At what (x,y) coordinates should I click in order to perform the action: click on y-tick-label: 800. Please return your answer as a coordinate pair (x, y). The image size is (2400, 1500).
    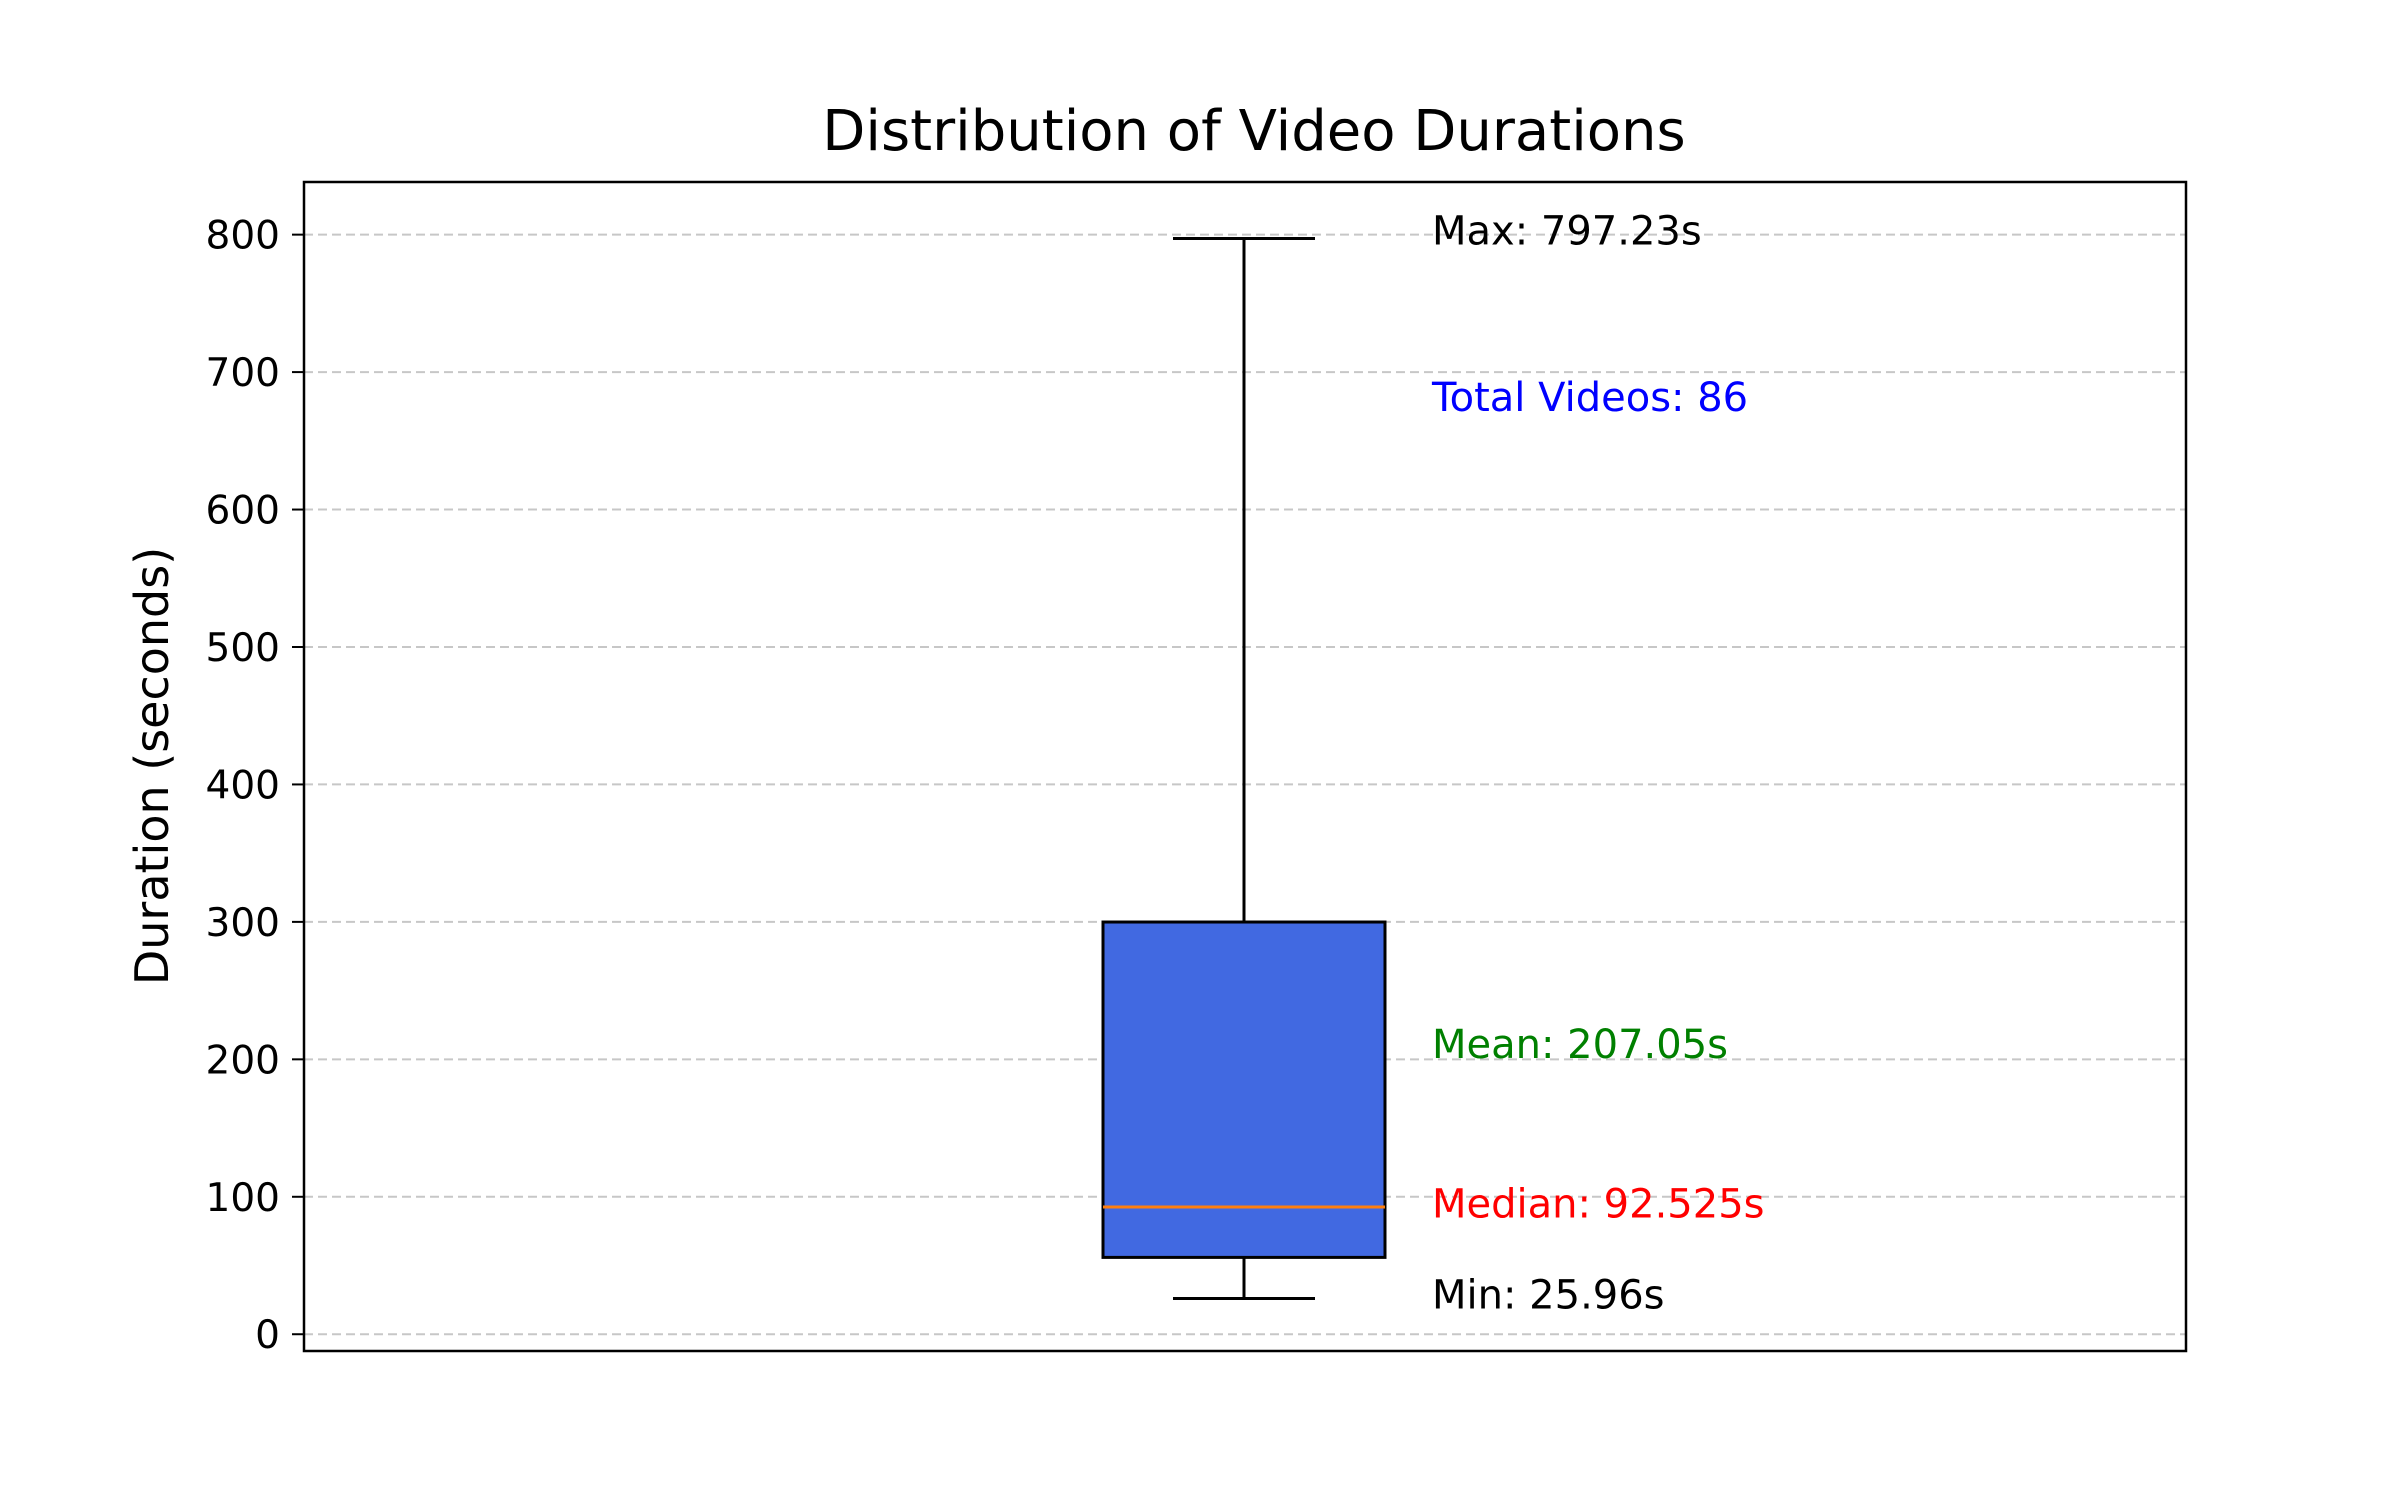
    Looking at the image, I should click on (243, 236).